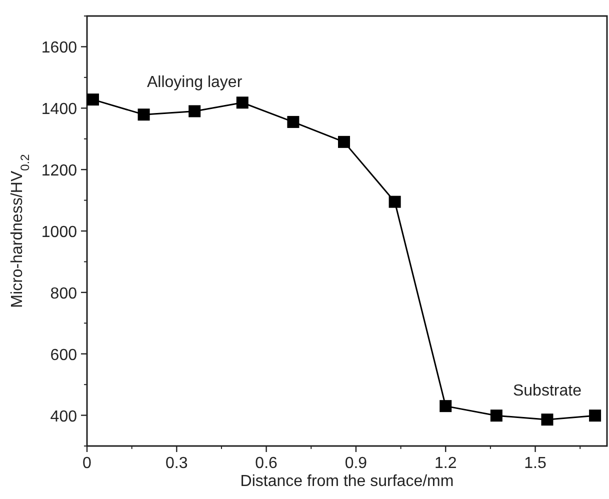 This screenshot has height=499, width=609. What do you see at coordinates (347, 481) in the screenshot?
I see `x-axis-title: Distance from the surface/mm` at bounding box center [347, 481].